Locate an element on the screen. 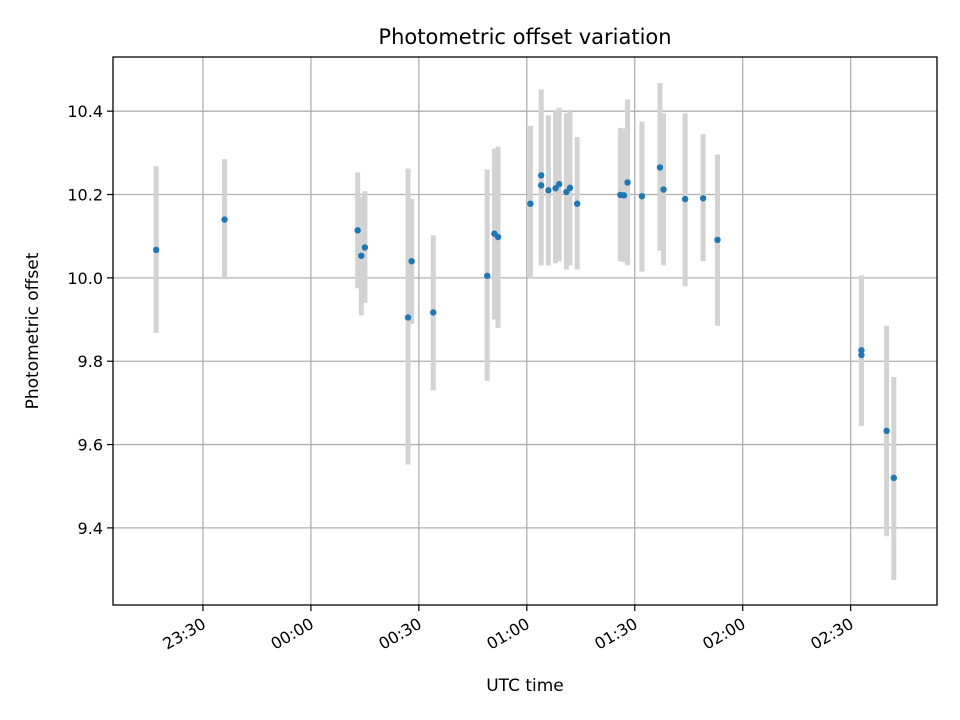  x-tick-label: 01:00 is located at coordinates (507, 634).